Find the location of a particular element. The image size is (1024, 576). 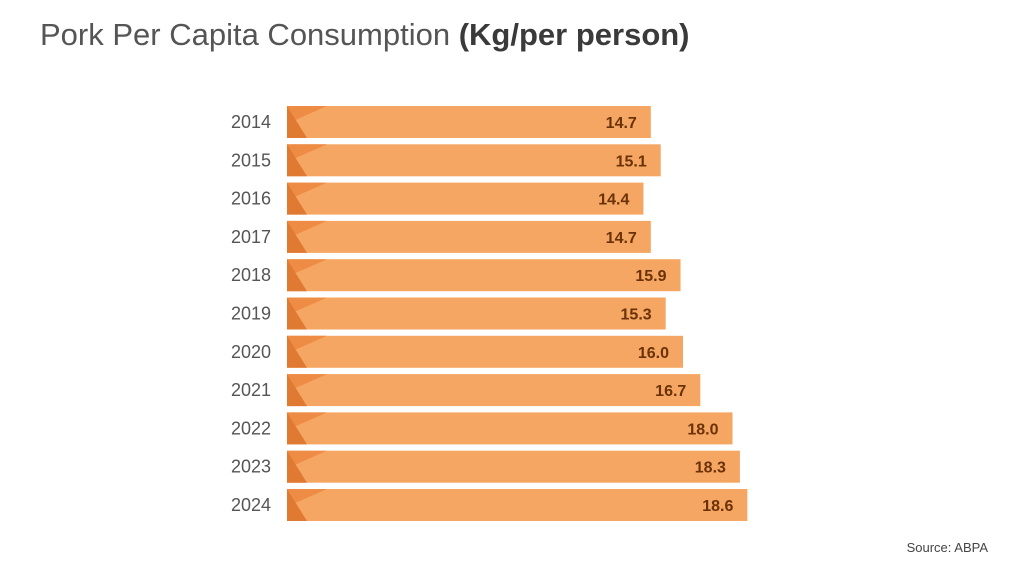

bar-row: 2018 15.9 is located at coordinates (456, 275).